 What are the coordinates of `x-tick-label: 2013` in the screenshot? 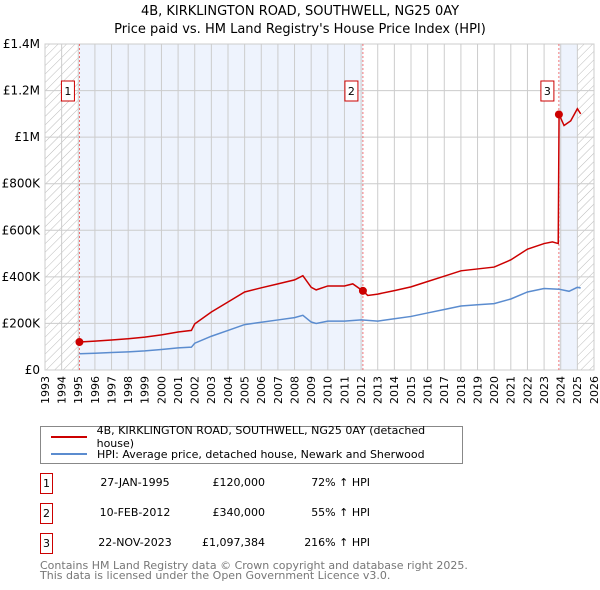 It's located at (378, 390).